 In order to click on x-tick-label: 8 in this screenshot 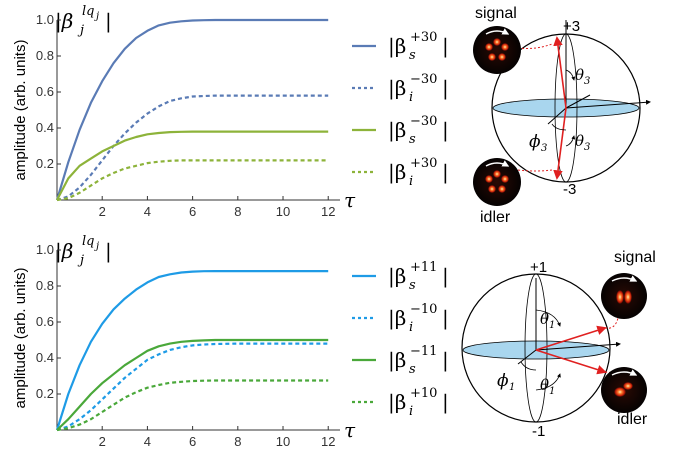, I will do `click(237, 441)`.